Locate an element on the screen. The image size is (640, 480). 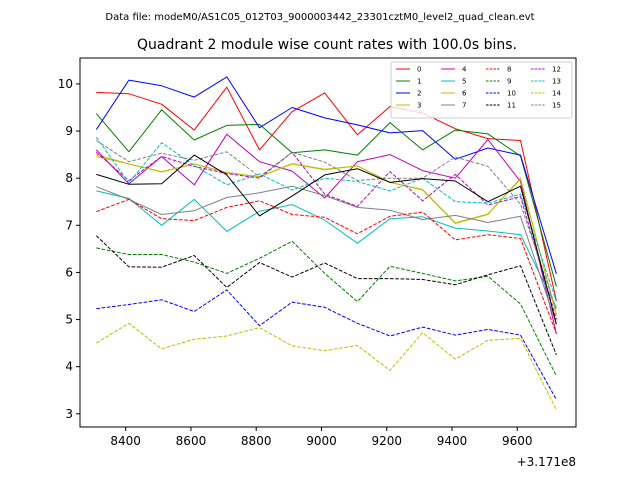
legend-label: 0 is located at coordinates (419, 70).